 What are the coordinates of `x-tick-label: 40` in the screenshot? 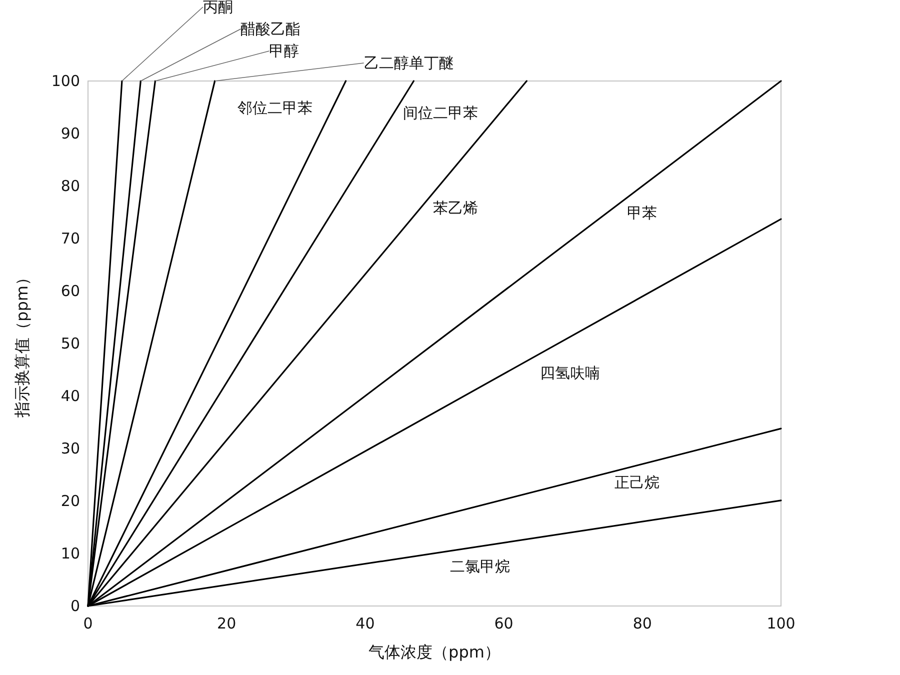 It's located at (365, 623).